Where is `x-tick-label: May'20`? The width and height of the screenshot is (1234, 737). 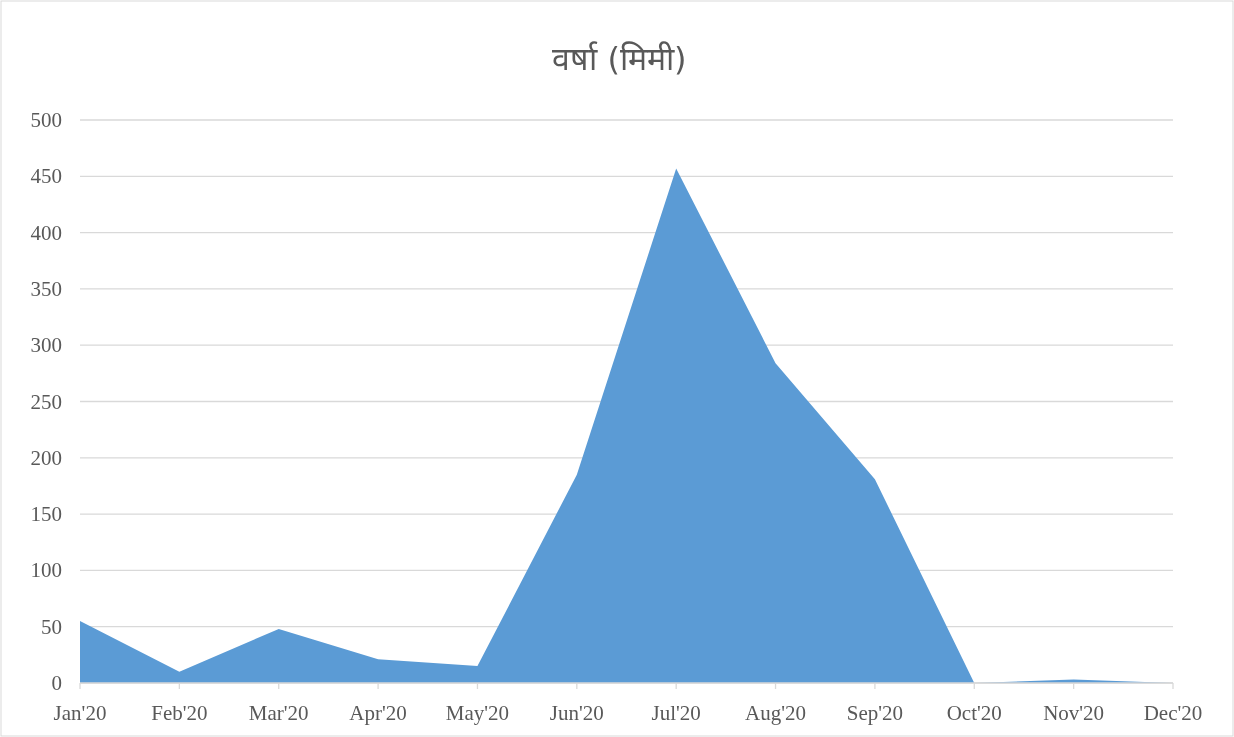
x-tick-label: May'20 is located at coordinates (477, 713).